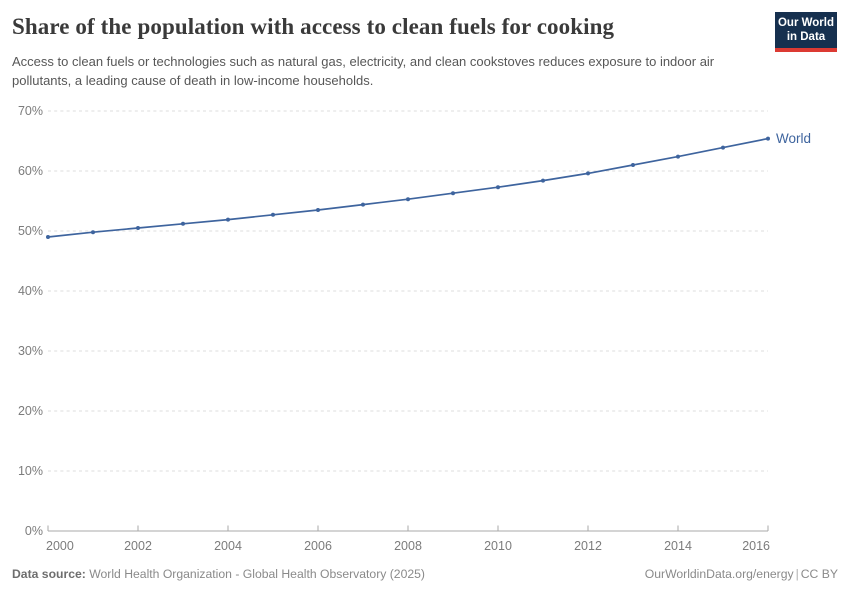 The image size is (850, 600). Describe the element at coordinates (30, 111) in the screenshot. I see `y-axis-tick-label: 70%` at that location.